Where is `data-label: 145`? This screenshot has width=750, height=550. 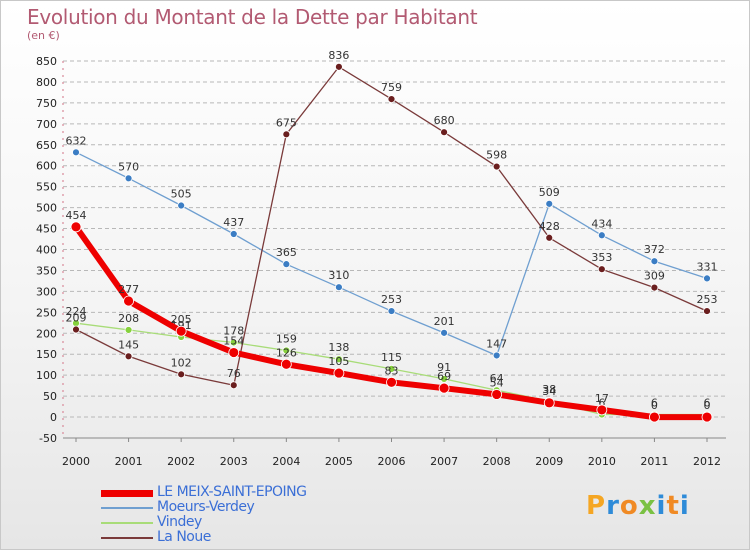
data-label: 145 is located at coordinates (128, 344).